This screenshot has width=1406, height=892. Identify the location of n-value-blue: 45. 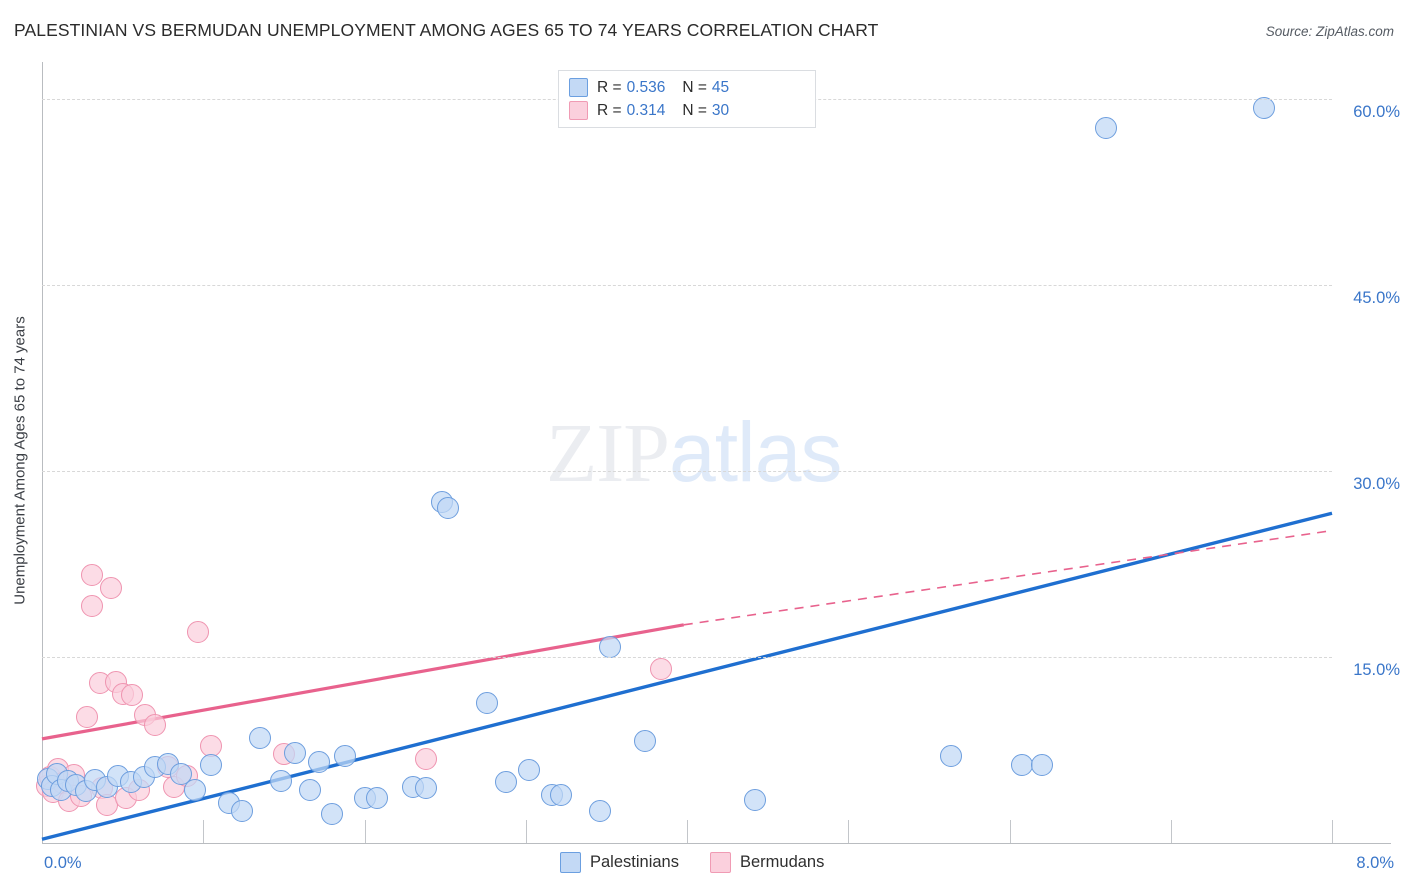
(720, 87).